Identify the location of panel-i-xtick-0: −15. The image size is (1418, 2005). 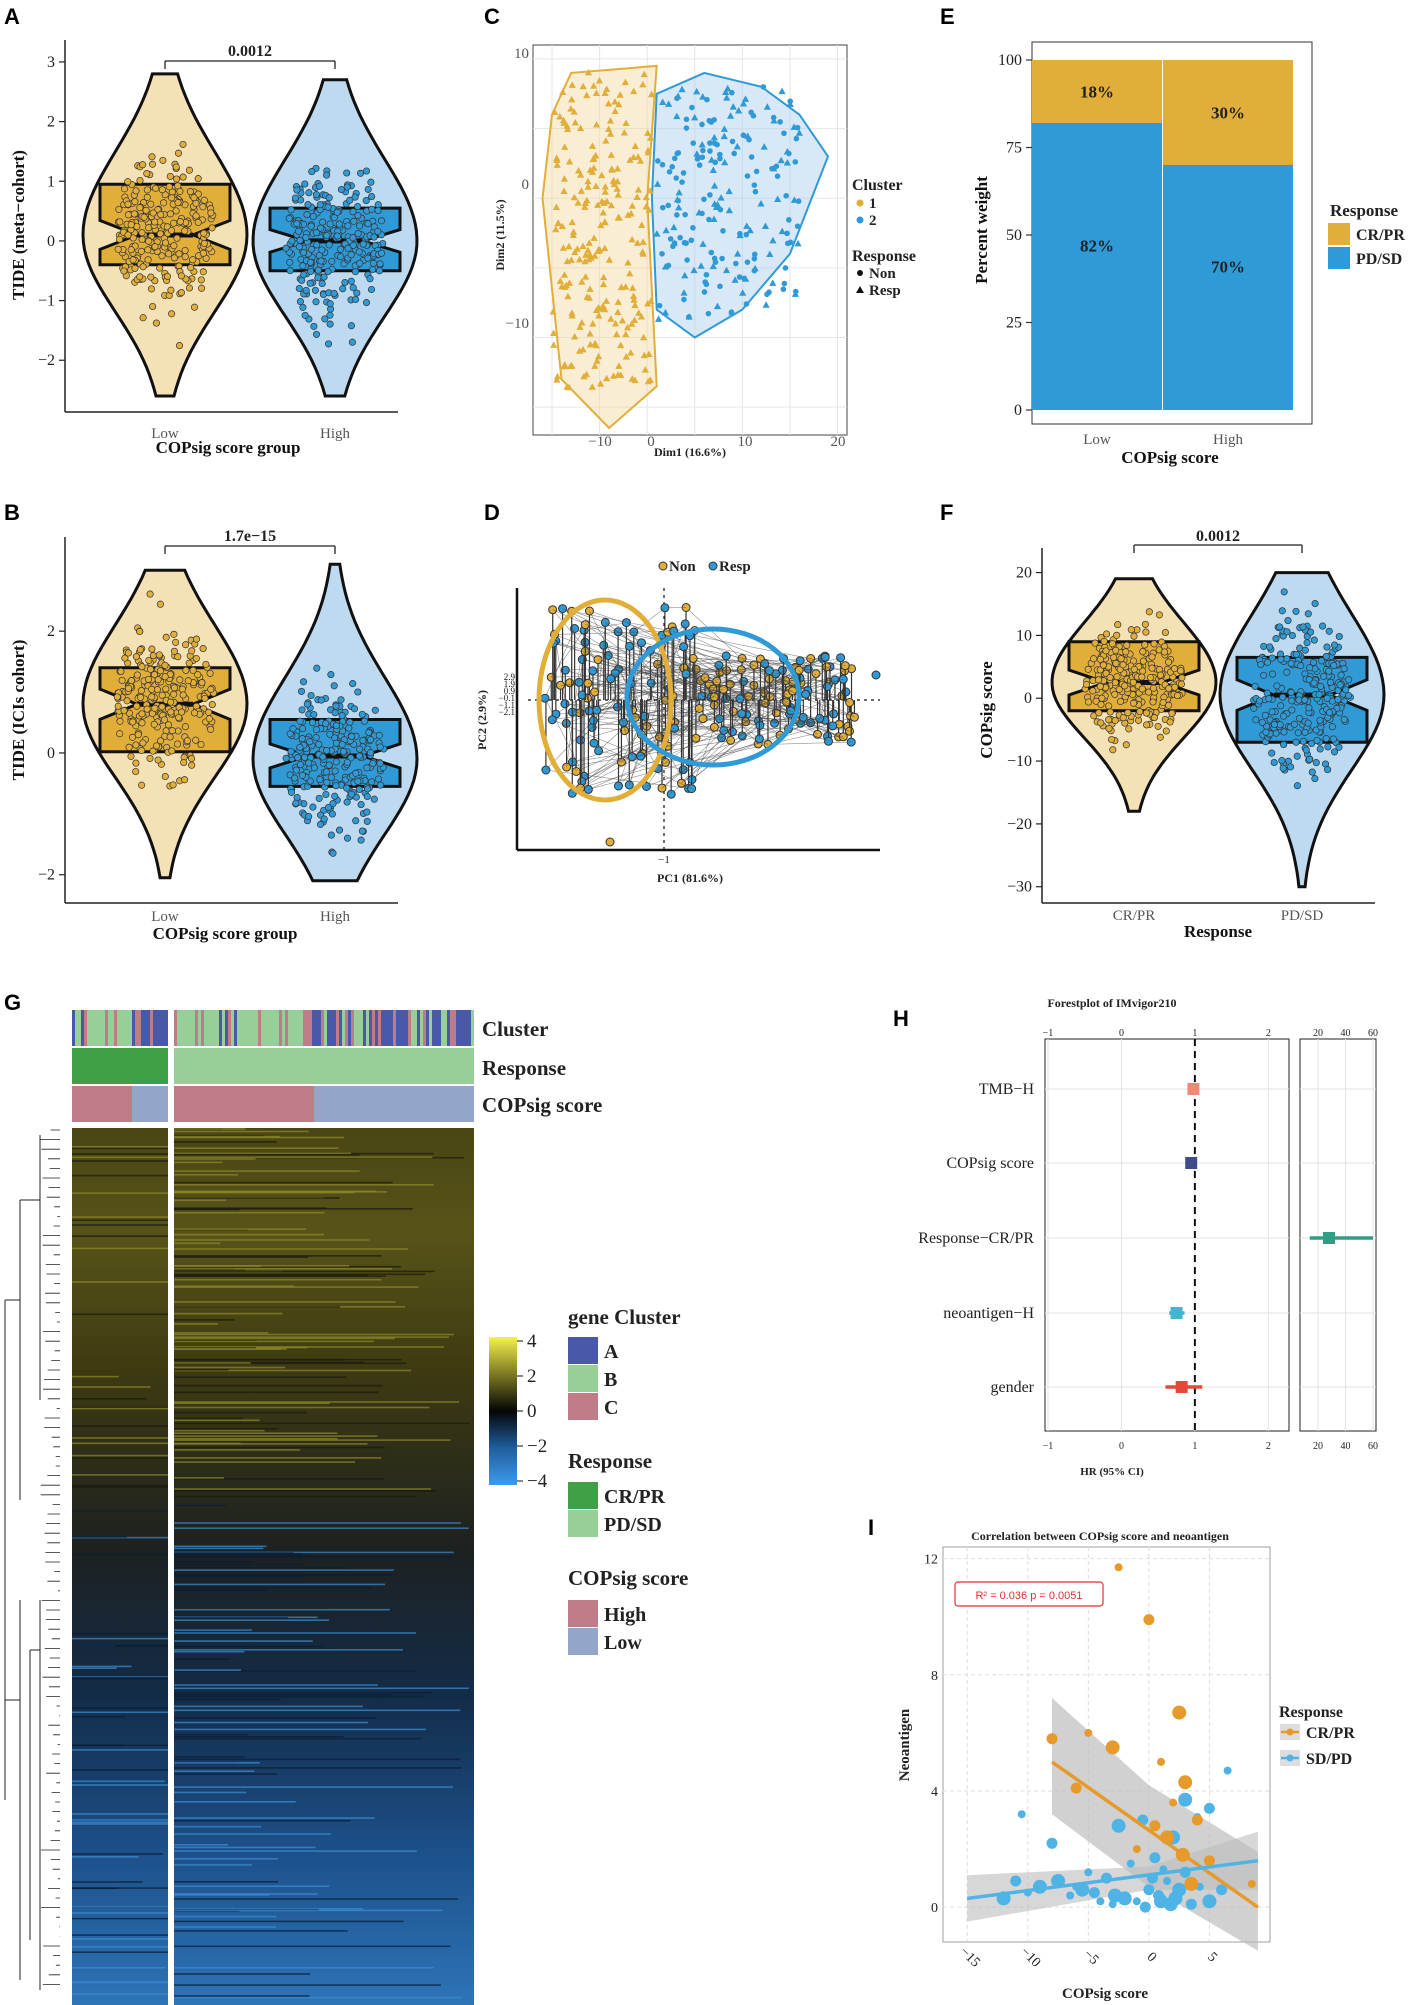
(970, 1957).